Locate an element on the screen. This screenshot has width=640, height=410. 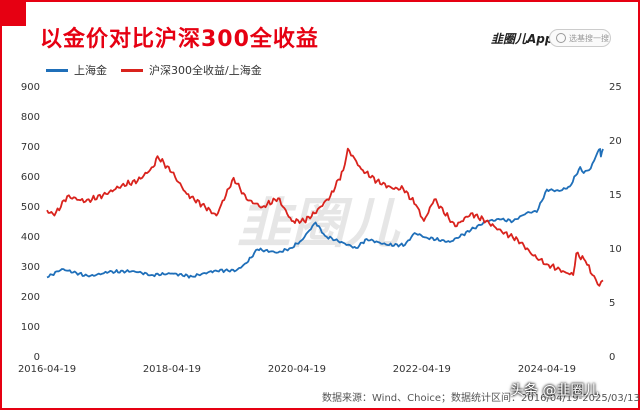
y-right-tick-label: 0 is located at coordinates (612, 357).